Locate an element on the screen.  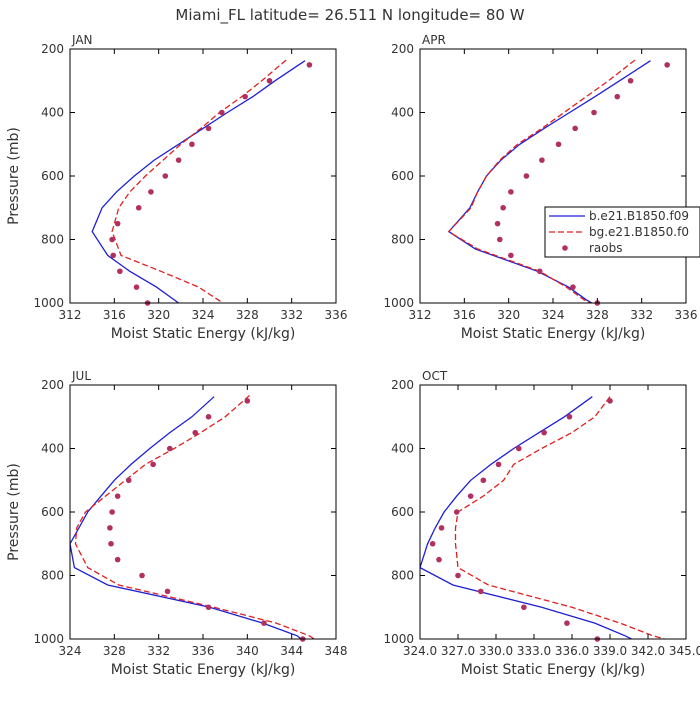
x-tick-label: 324.0 is located at coordinates (420, 651).